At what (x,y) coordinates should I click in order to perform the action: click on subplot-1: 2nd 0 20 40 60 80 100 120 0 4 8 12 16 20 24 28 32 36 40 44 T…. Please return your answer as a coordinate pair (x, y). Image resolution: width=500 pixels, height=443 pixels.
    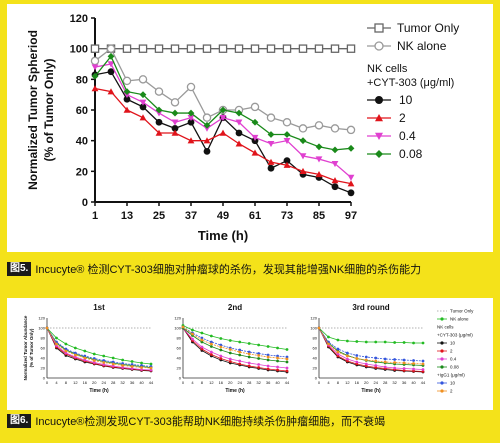
    Looking at the image, I should click on (232, 348).